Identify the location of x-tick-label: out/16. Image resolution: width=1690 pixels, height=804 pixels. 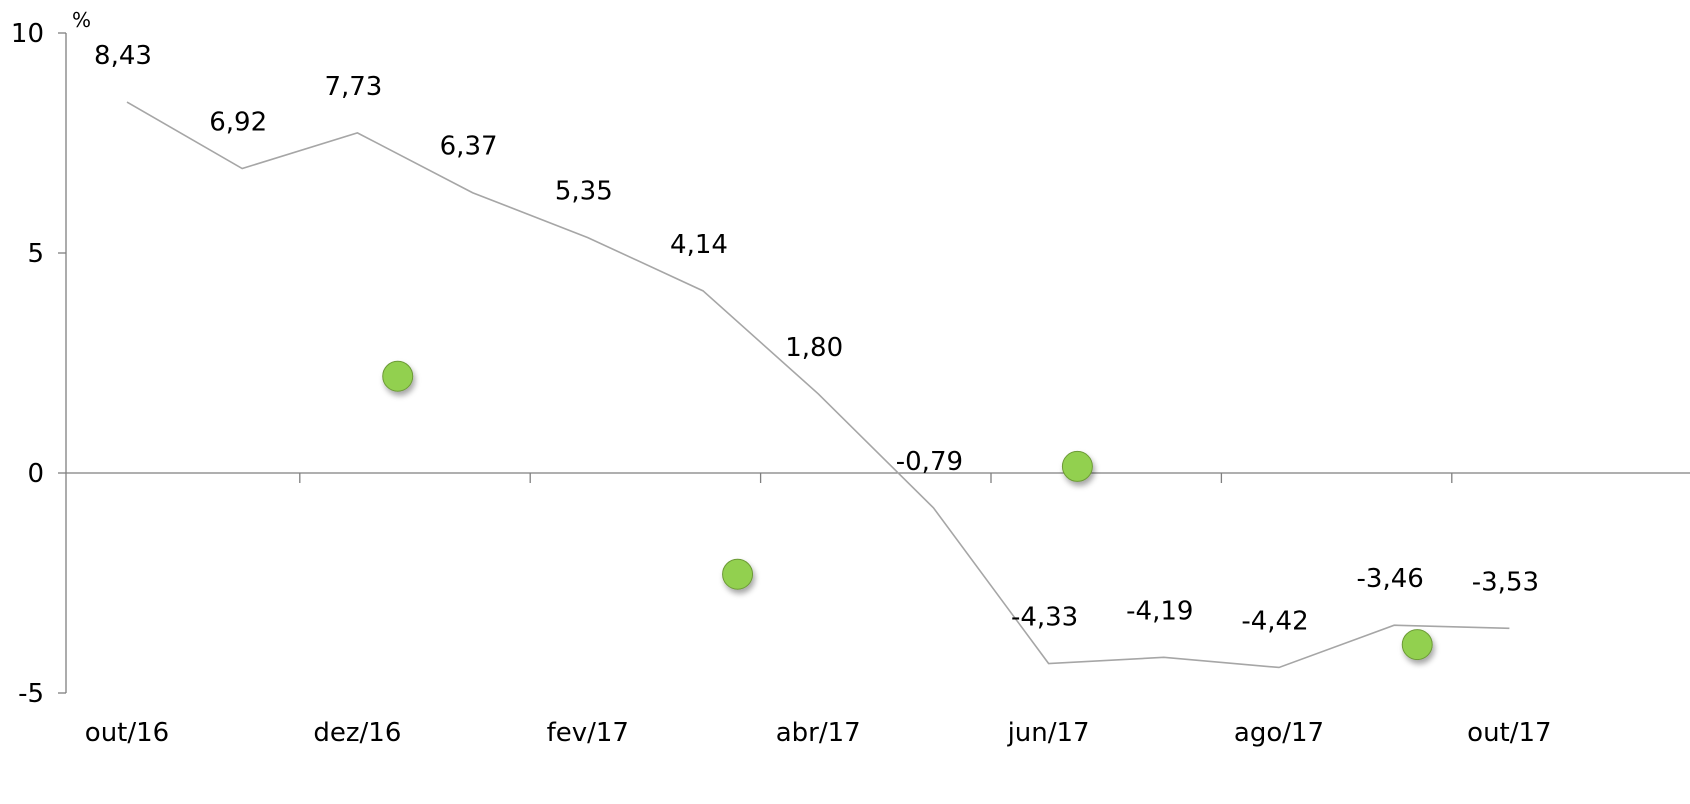
(127, 733).